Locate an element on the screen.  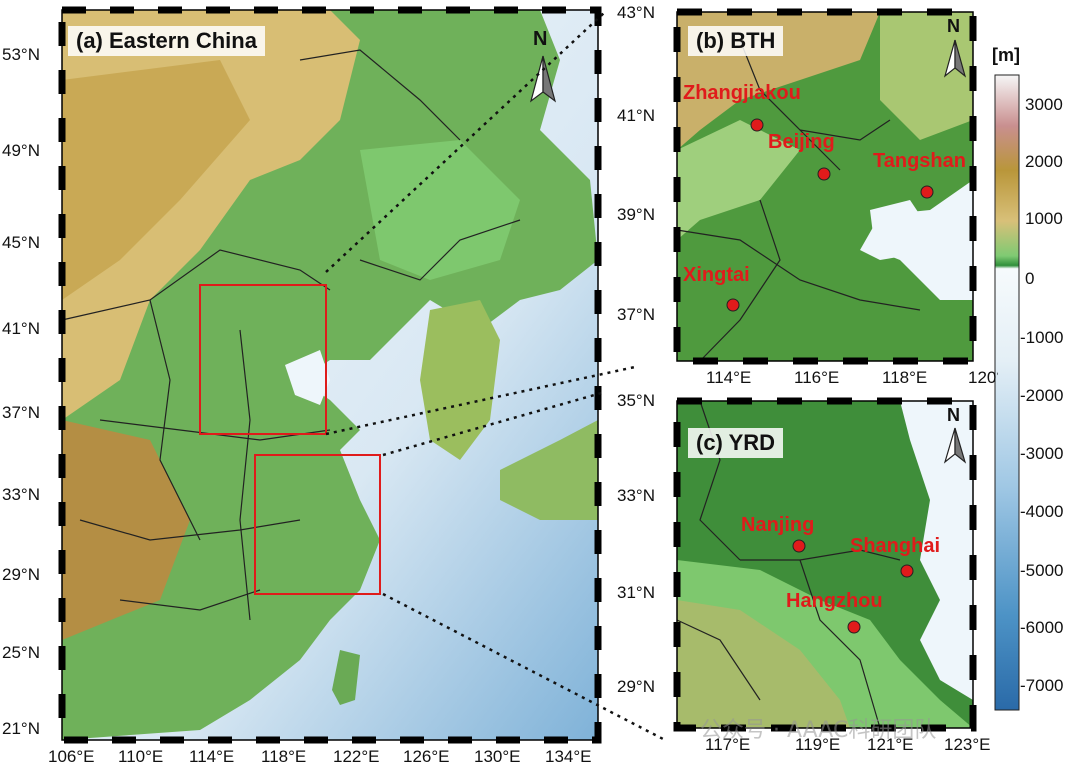
colorbar-tick: -1000 is located at coordinates (1042, 337).